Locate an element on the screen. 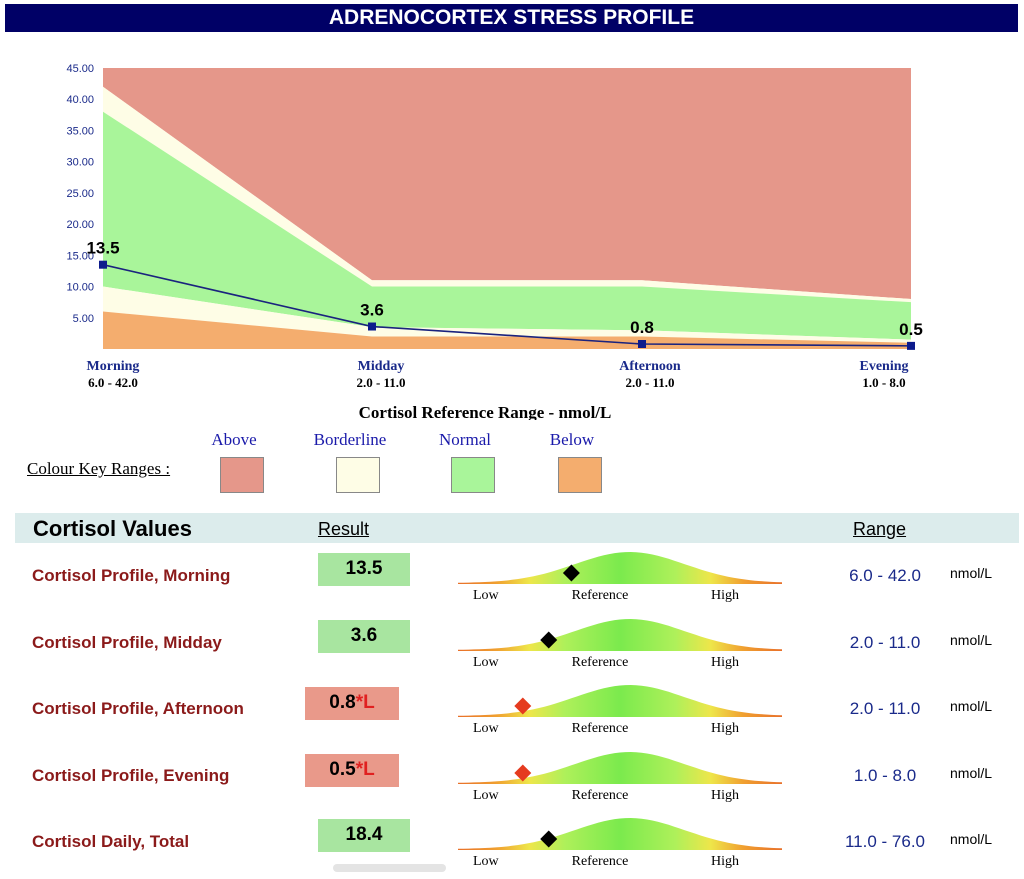 The image size is (1024, 879). data-label: 0.8 is located at coordinates (642, 327).